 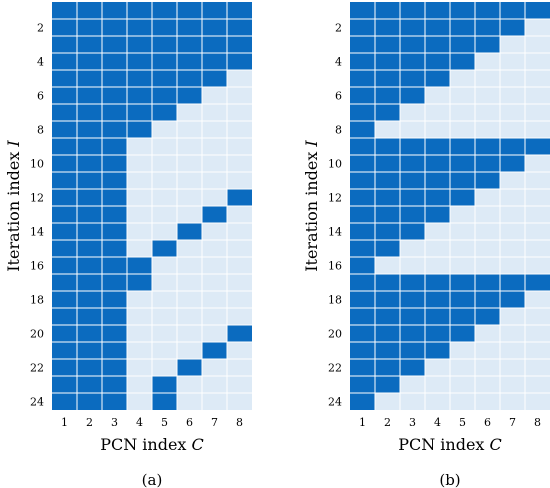 What do you see at coordinates (239, 367) in the screenshot?
I see `heatmap-cell-r22-c8` at bounding box center [239, 367].